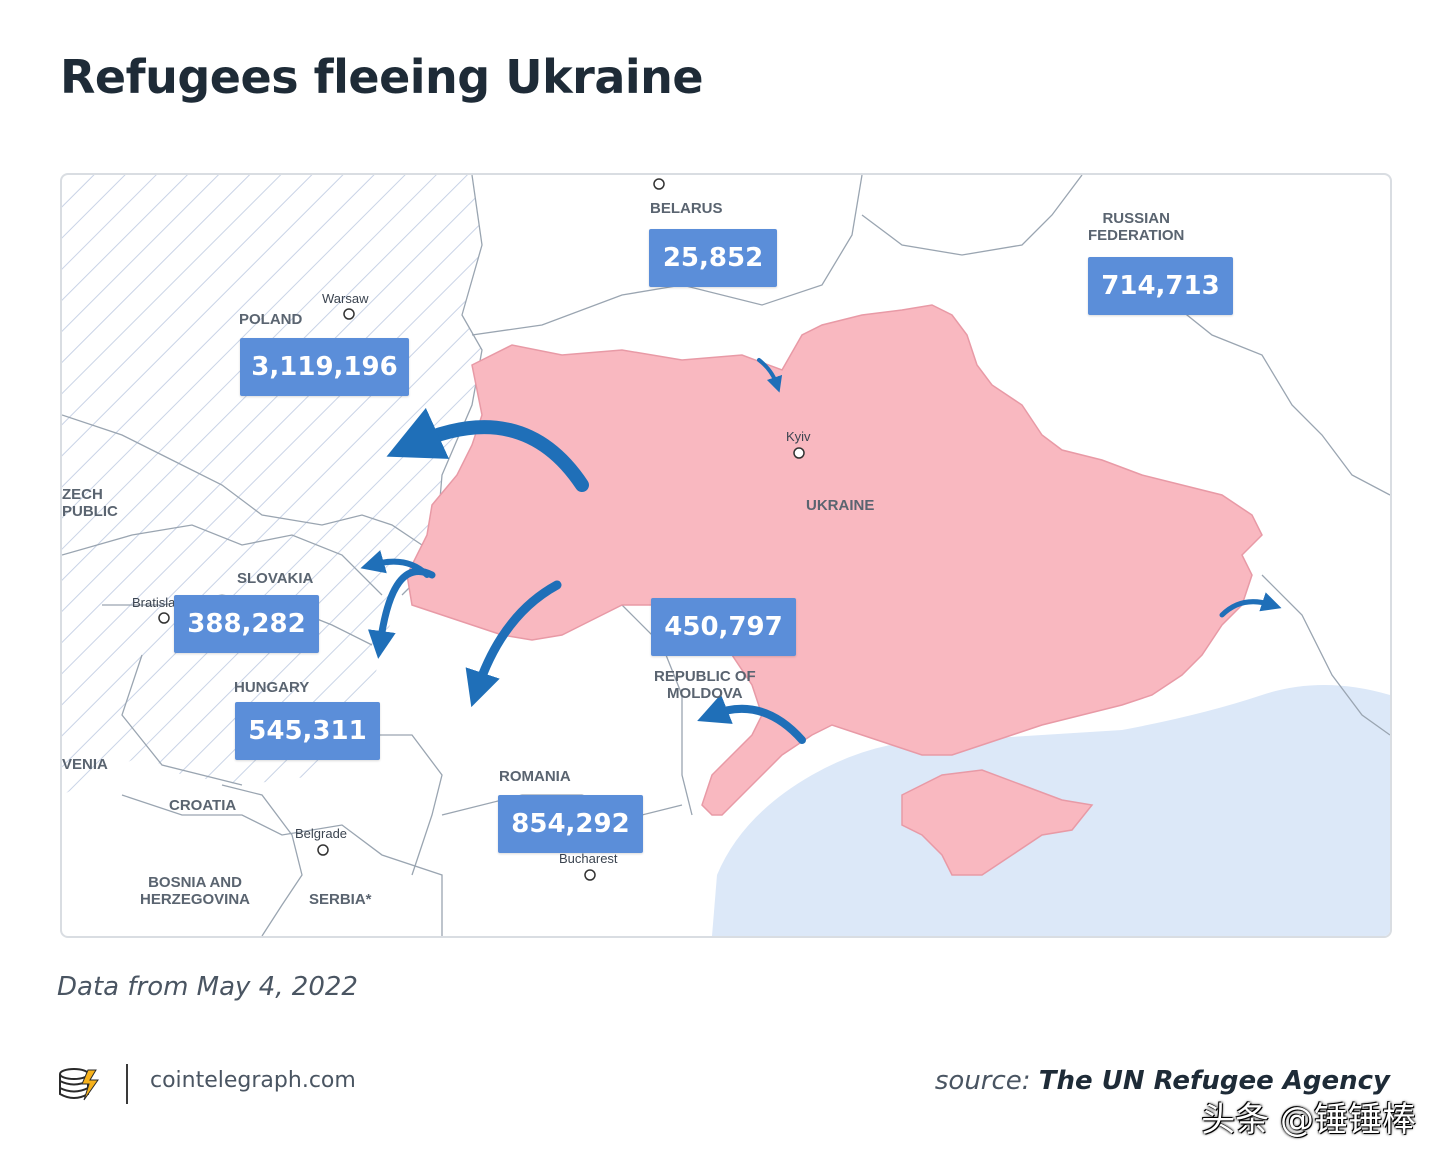 The height and width of the screenshot is (1164, 1450). Describe the element at coordinates (203, 805) in the screenshot. I see `label-croatia: CROATIA` at that location.